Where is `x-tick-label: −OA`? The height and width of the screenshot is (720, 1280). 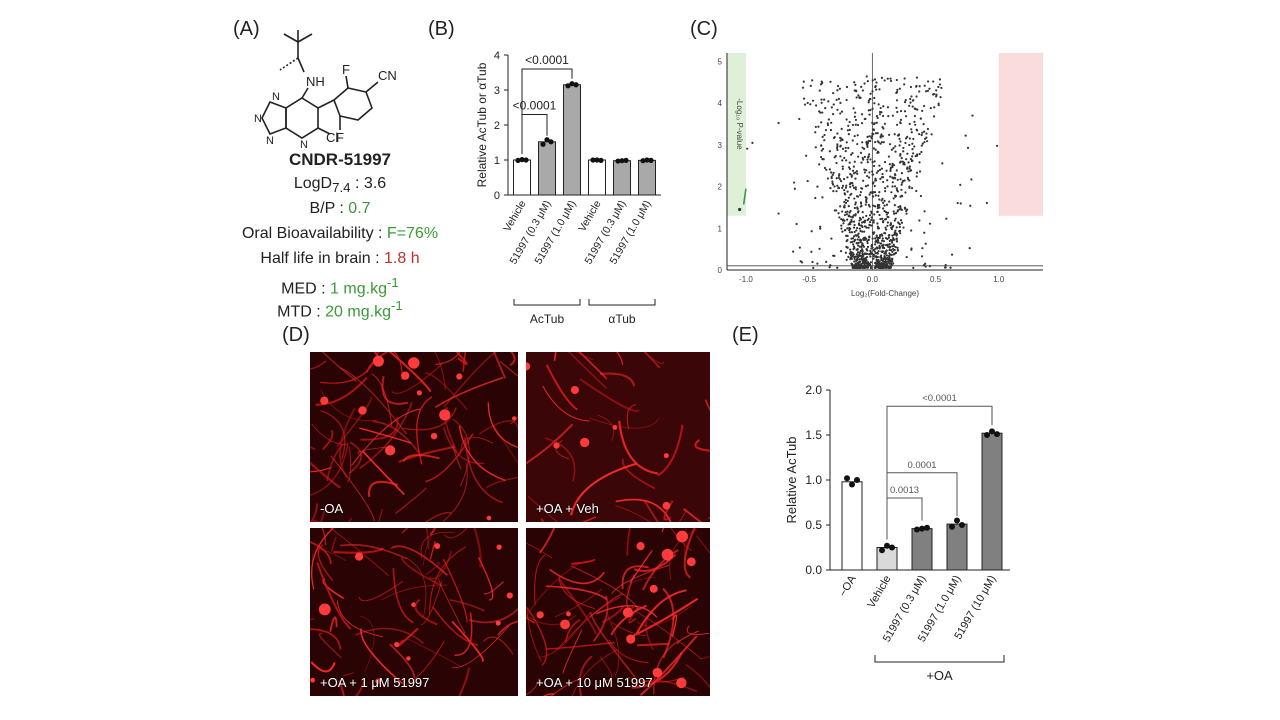
x-tick-label: −OA is located at coordinates (848, 586).